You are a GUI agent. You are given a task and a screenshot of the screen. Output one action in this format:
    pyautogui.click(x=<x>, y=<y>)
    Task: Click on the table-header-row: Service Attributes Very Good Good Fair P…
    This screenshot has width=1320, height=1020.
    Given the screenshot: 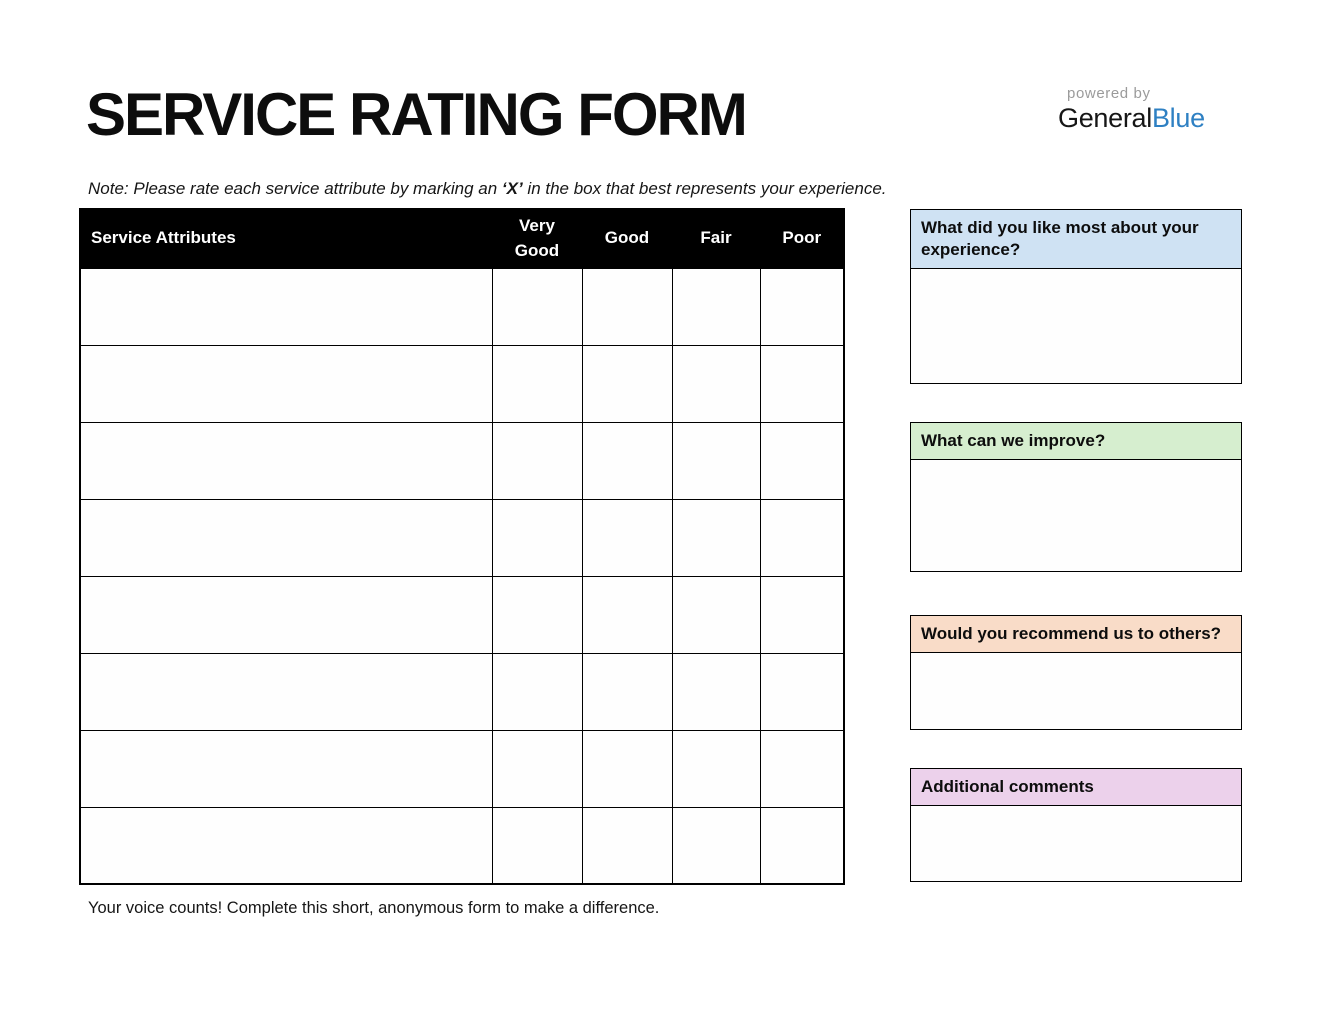 What is the action you would take?
    pyautogui.click(x=462, y=238)
    